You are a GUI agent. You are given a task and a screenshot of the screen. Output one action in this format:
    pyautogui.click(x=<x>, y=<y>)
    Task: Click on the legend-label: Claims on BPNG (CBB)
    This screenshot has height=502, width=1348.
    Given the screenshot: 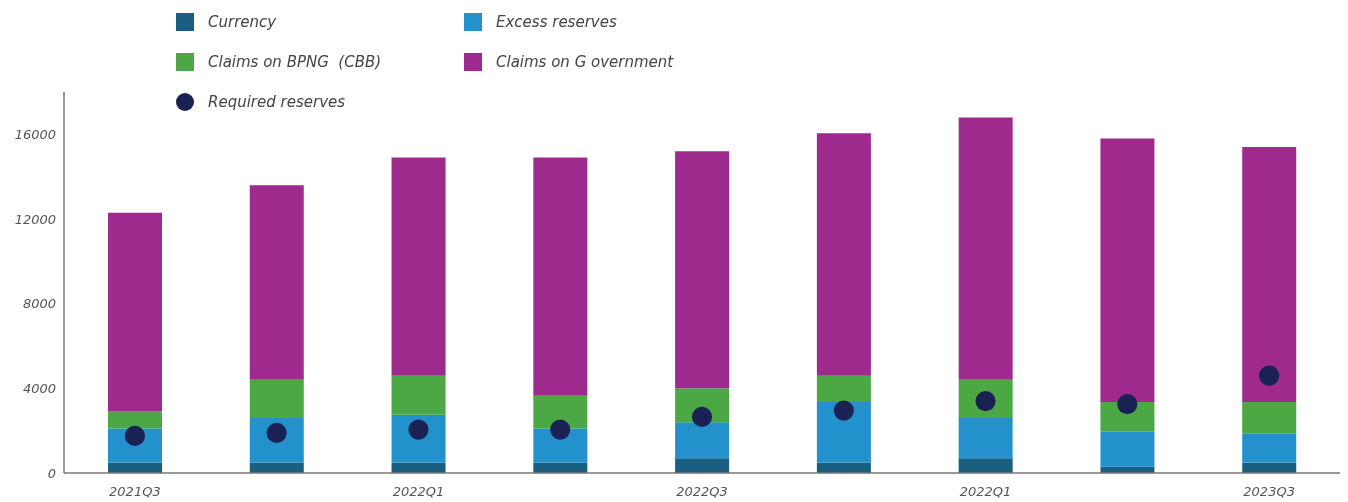 What is the action you would take?
    pyautogui.click(x=295, y=62)
    